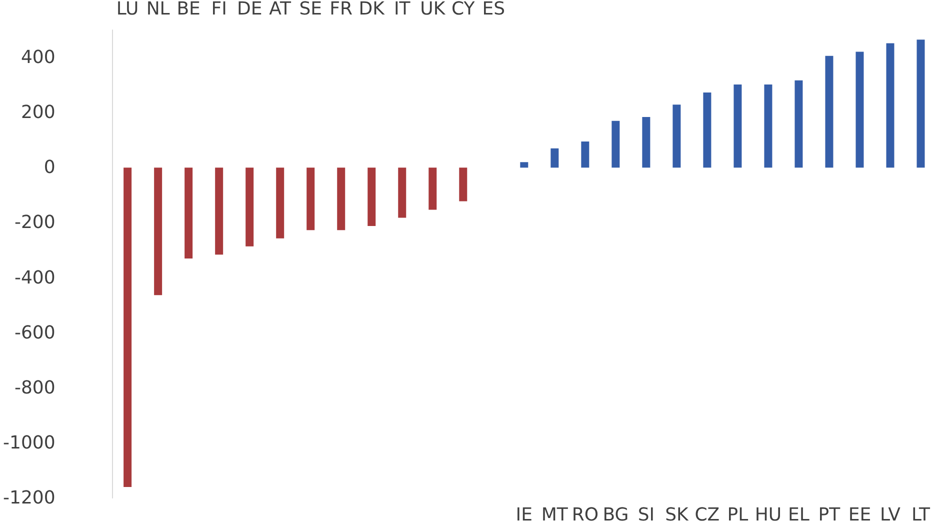  I want to click on y-tick-label: 200, so click(38, 113).